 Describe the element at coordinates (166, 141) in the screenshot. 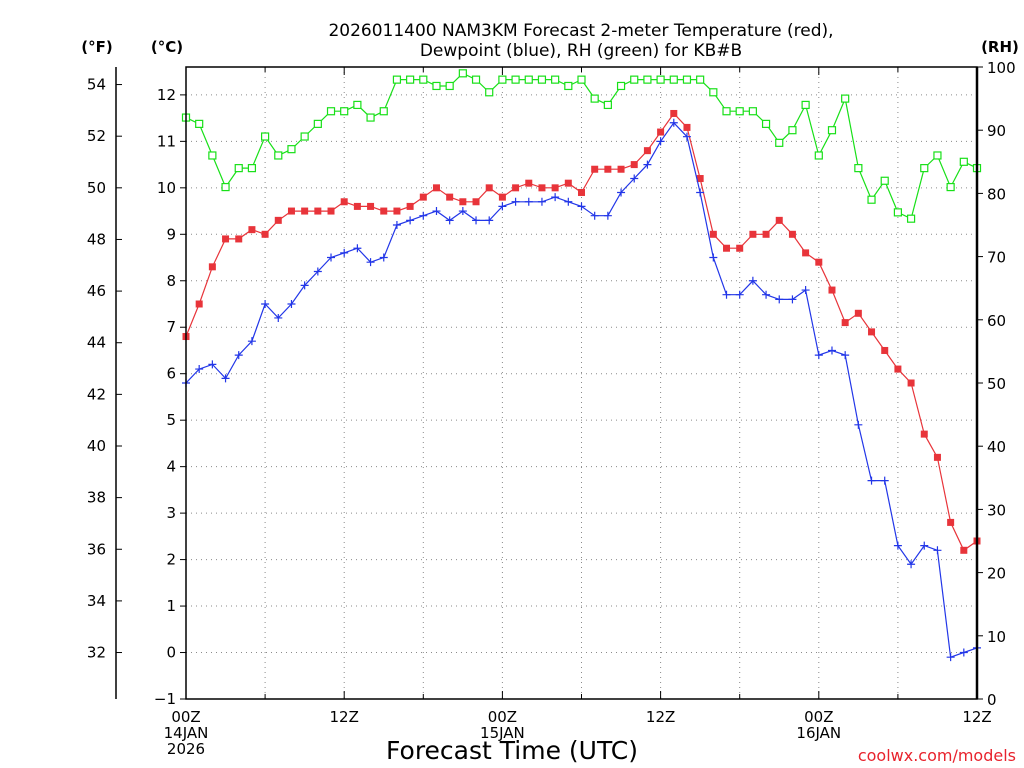

I see `celsius-tick-label: 11` at that location.